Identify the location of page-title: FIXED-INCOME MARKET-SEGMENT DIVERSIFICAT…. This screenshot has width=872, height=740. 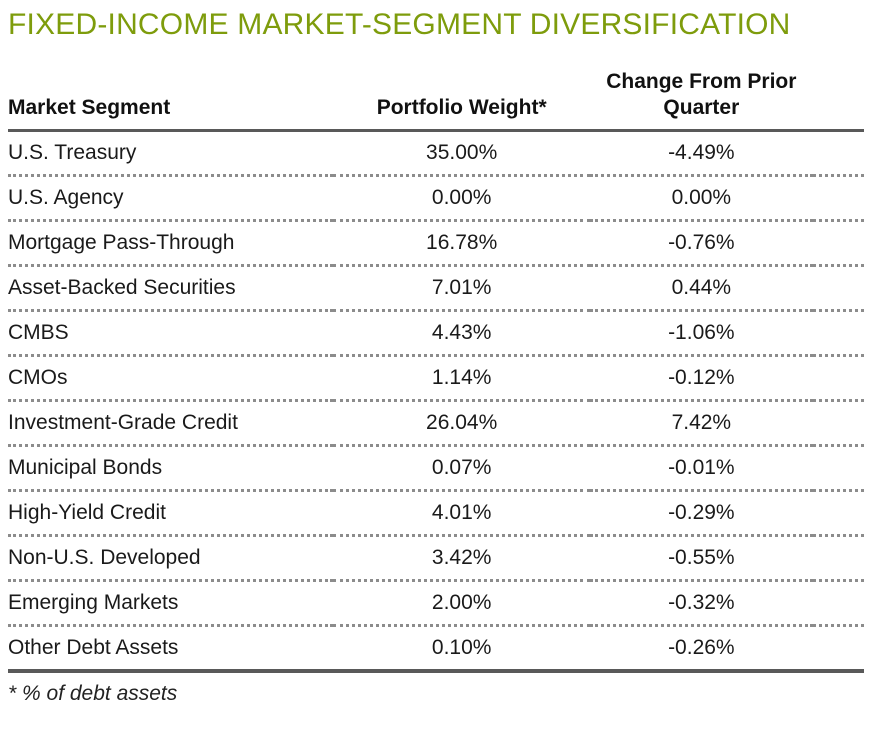
(399, 24).